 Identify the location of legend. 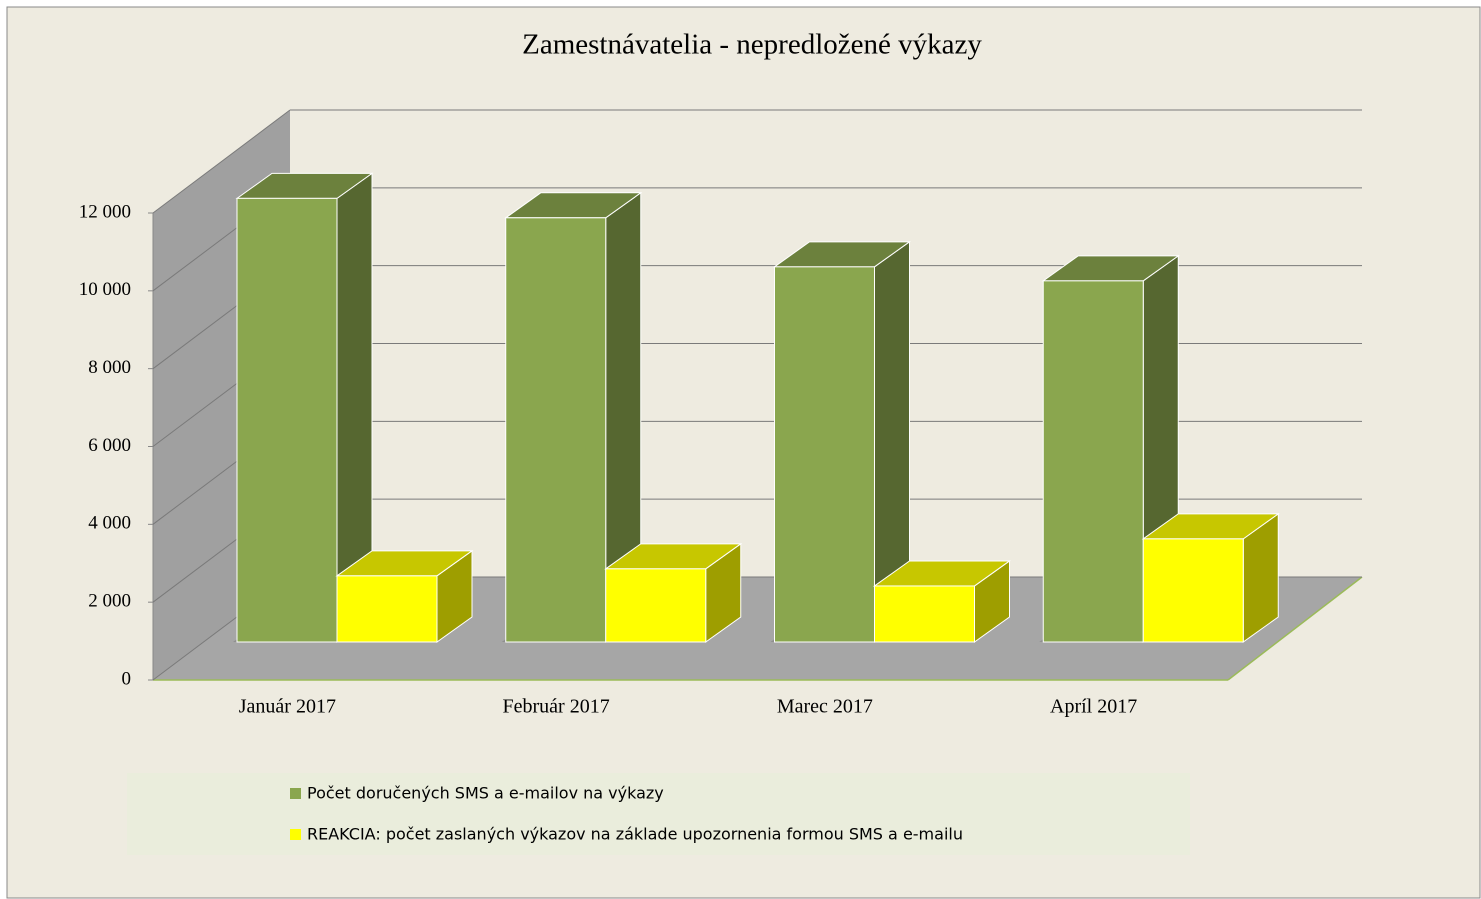
(658, 814).